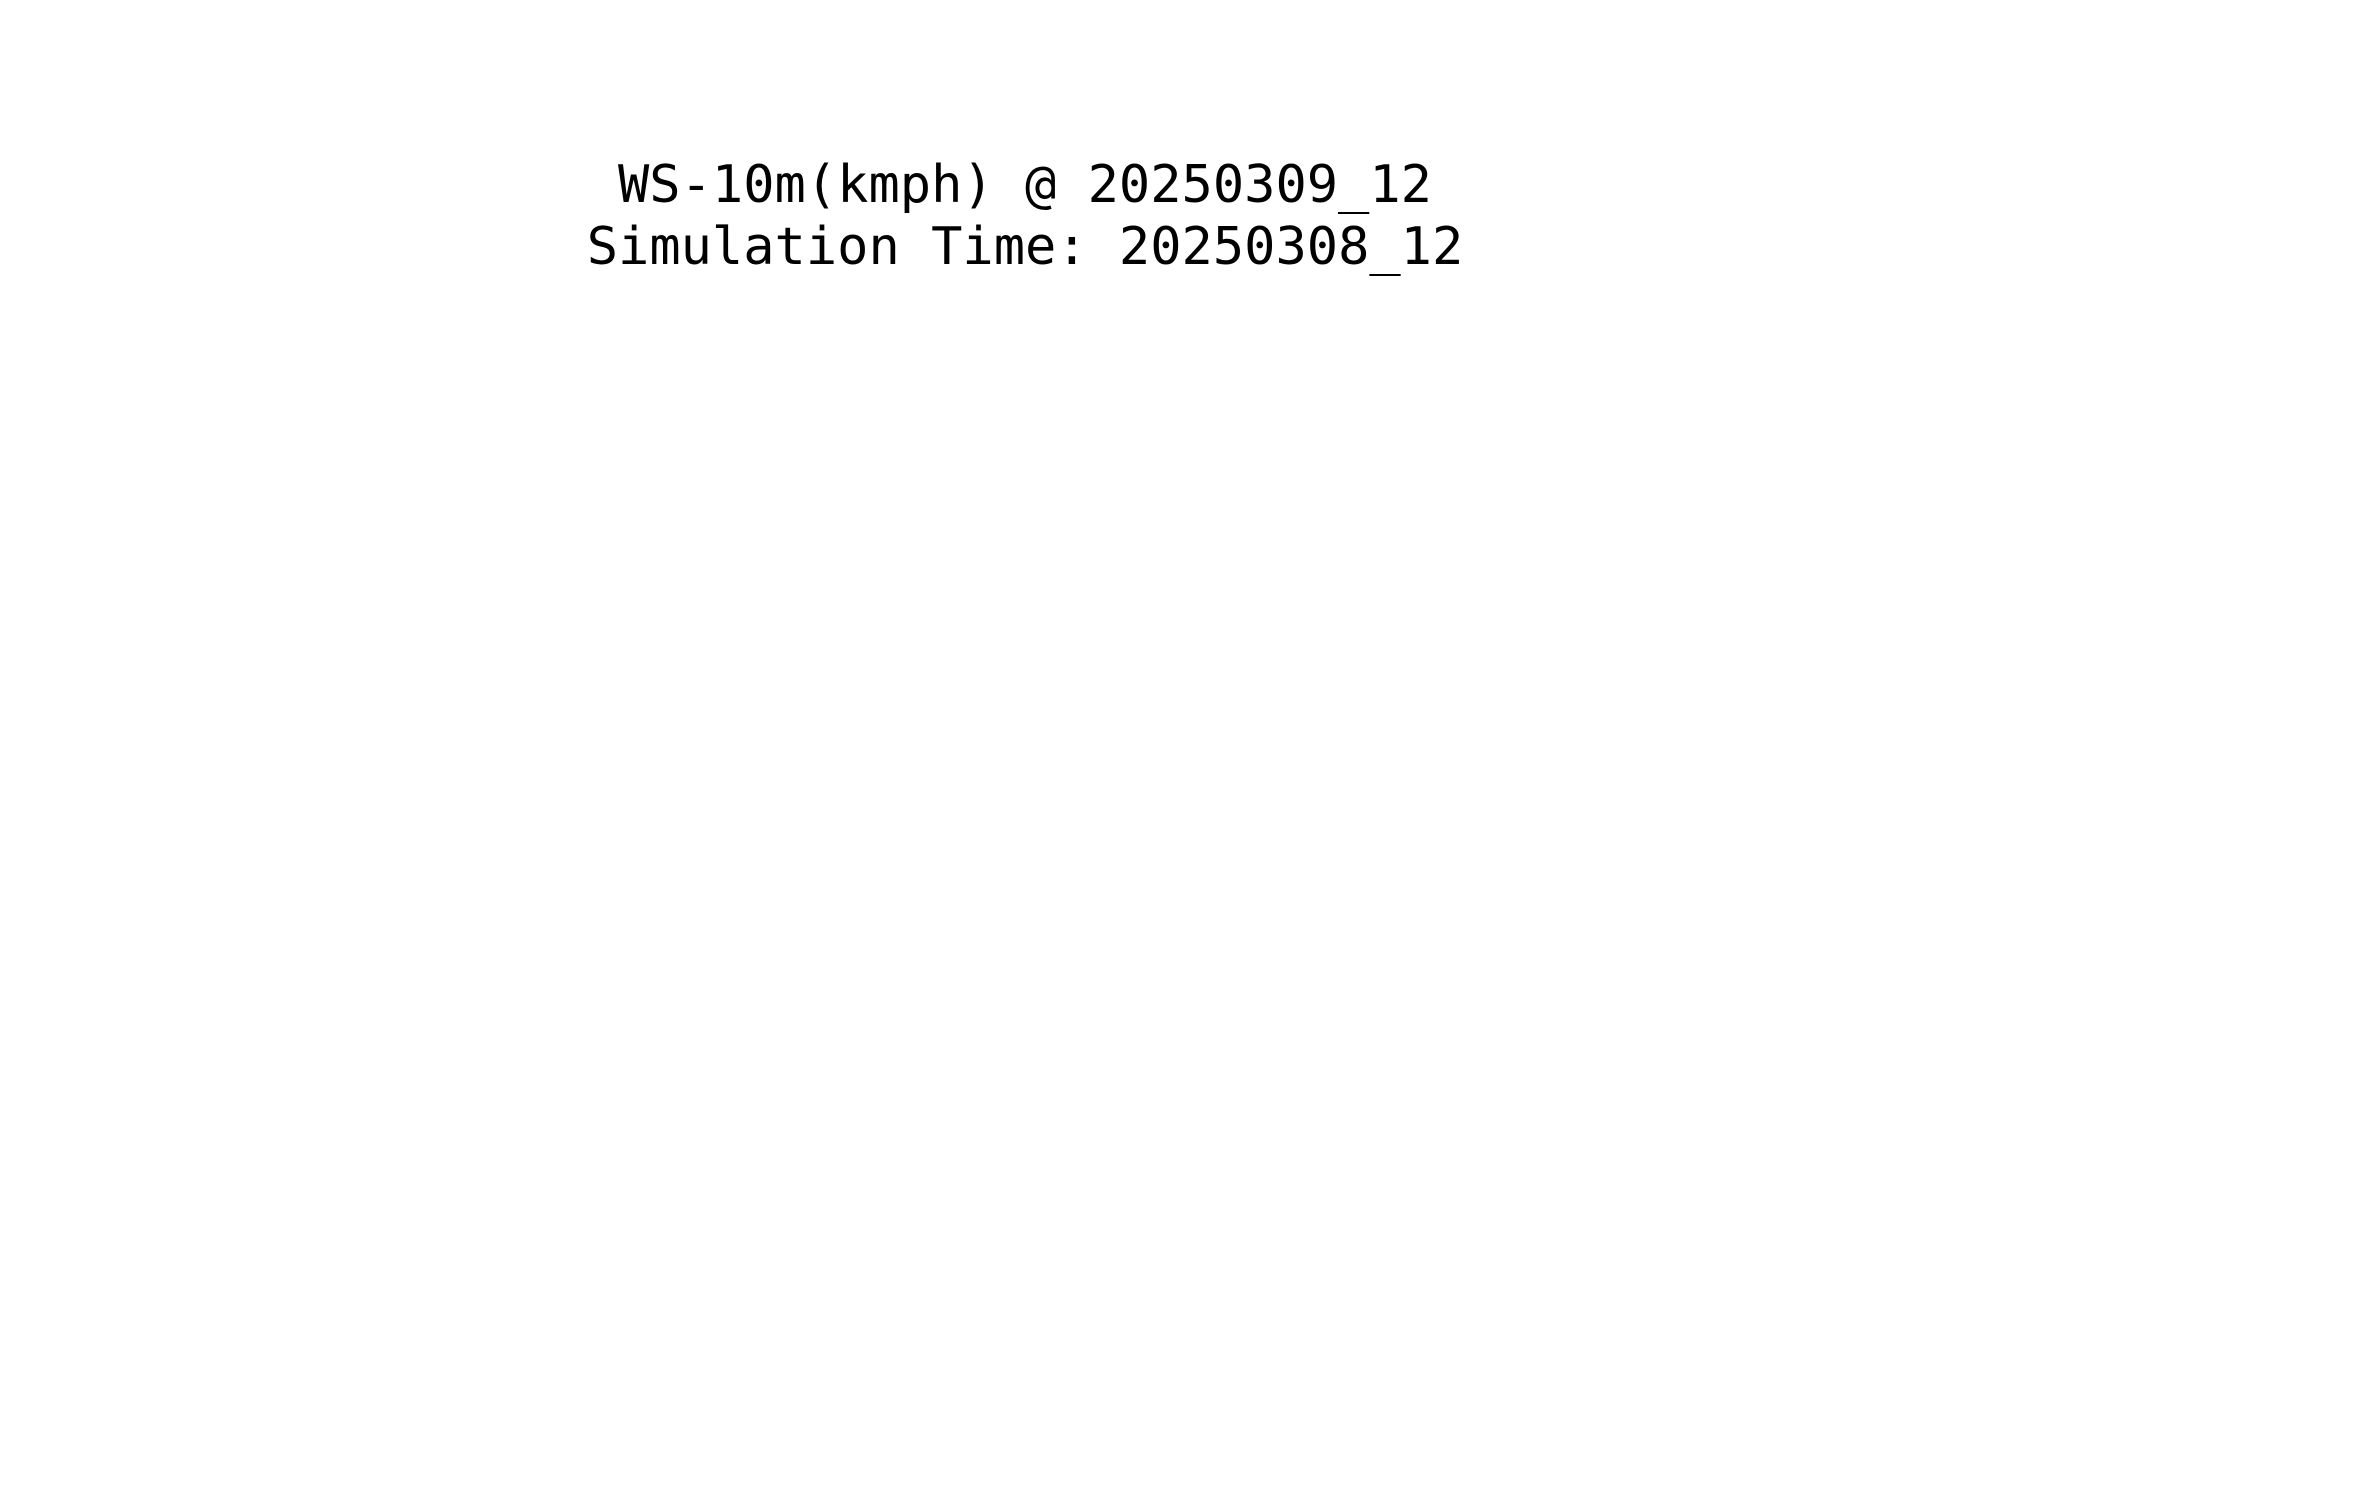 The image size is (2357, 1500). Describe the element at coordinates (1025, 185) in the screenshot. I see `chart-title: WS-10m(kmph) @ 20250309_12` at that location.